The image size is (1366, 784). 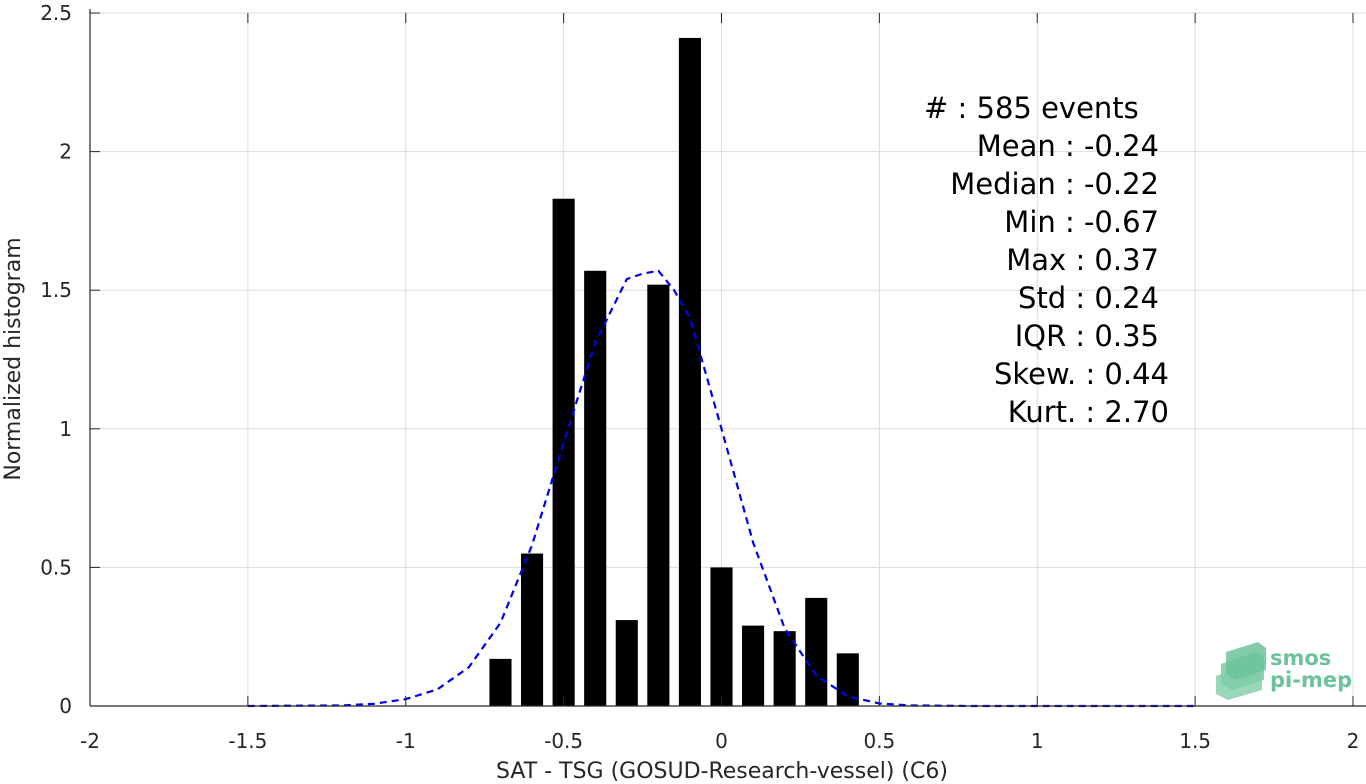 What do you see at coordinates (1031, 108) in the screenshot?
I see `stat-count: # : 585 events` at bounding box center [1031, 108].